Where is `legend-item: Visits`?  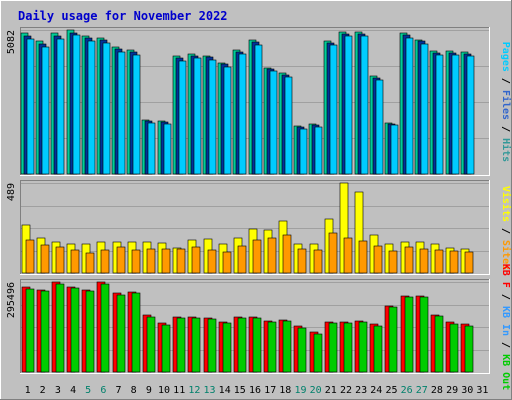 legend-item: Visits is located at coordinates (506, 204).